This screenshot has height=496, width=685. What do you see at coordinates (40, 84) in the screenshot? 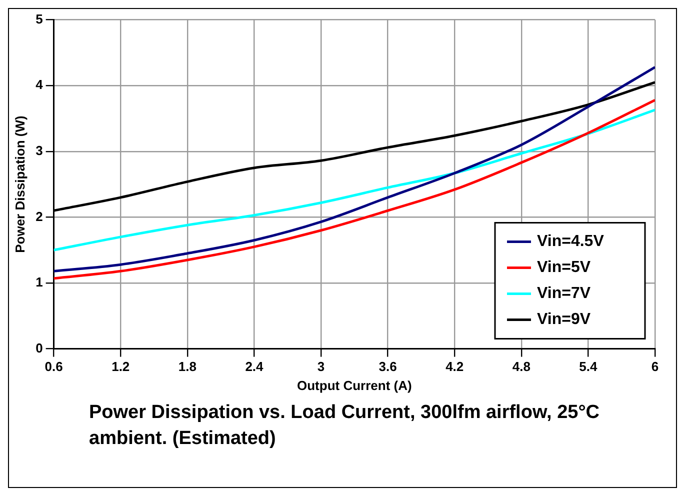
I see `y-tick-label: 4` at bounding box center [40, 84].